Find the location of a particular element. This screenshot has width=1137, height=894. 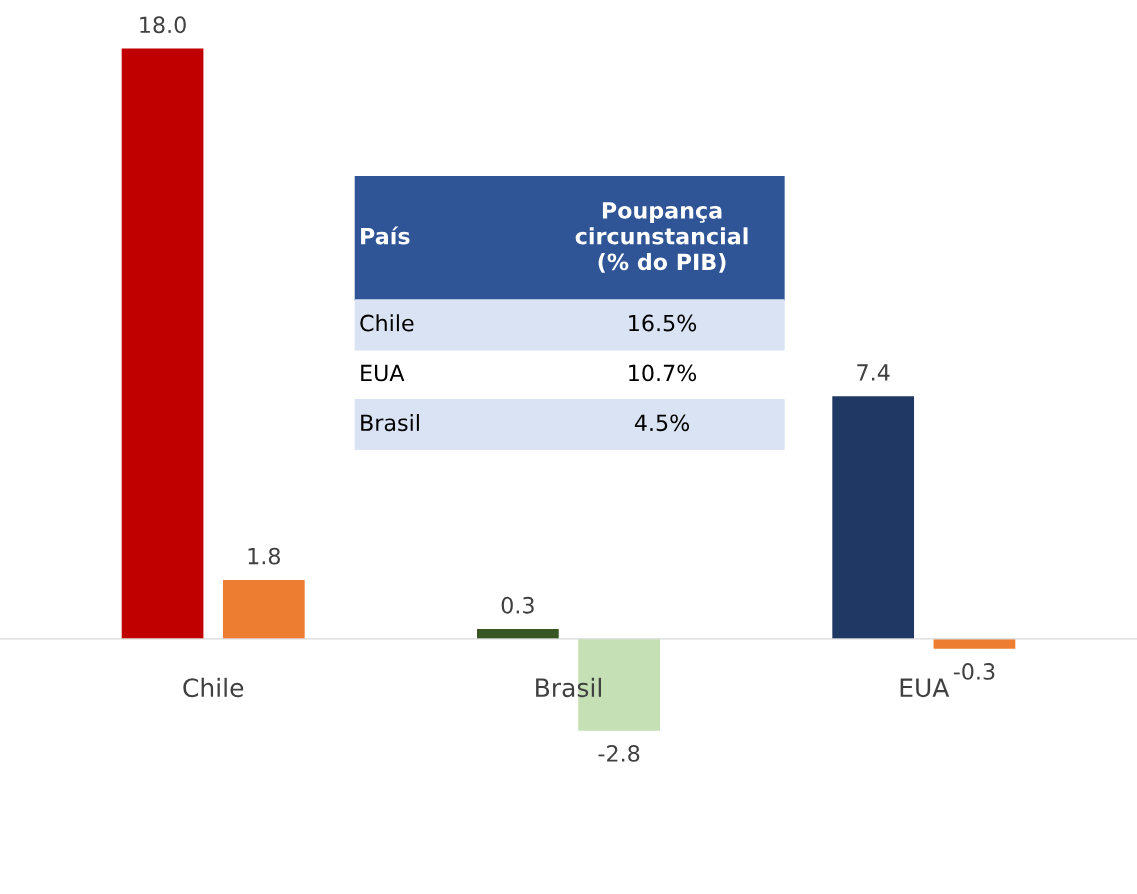

text: 4.5% is located at coordinates (662, 423).